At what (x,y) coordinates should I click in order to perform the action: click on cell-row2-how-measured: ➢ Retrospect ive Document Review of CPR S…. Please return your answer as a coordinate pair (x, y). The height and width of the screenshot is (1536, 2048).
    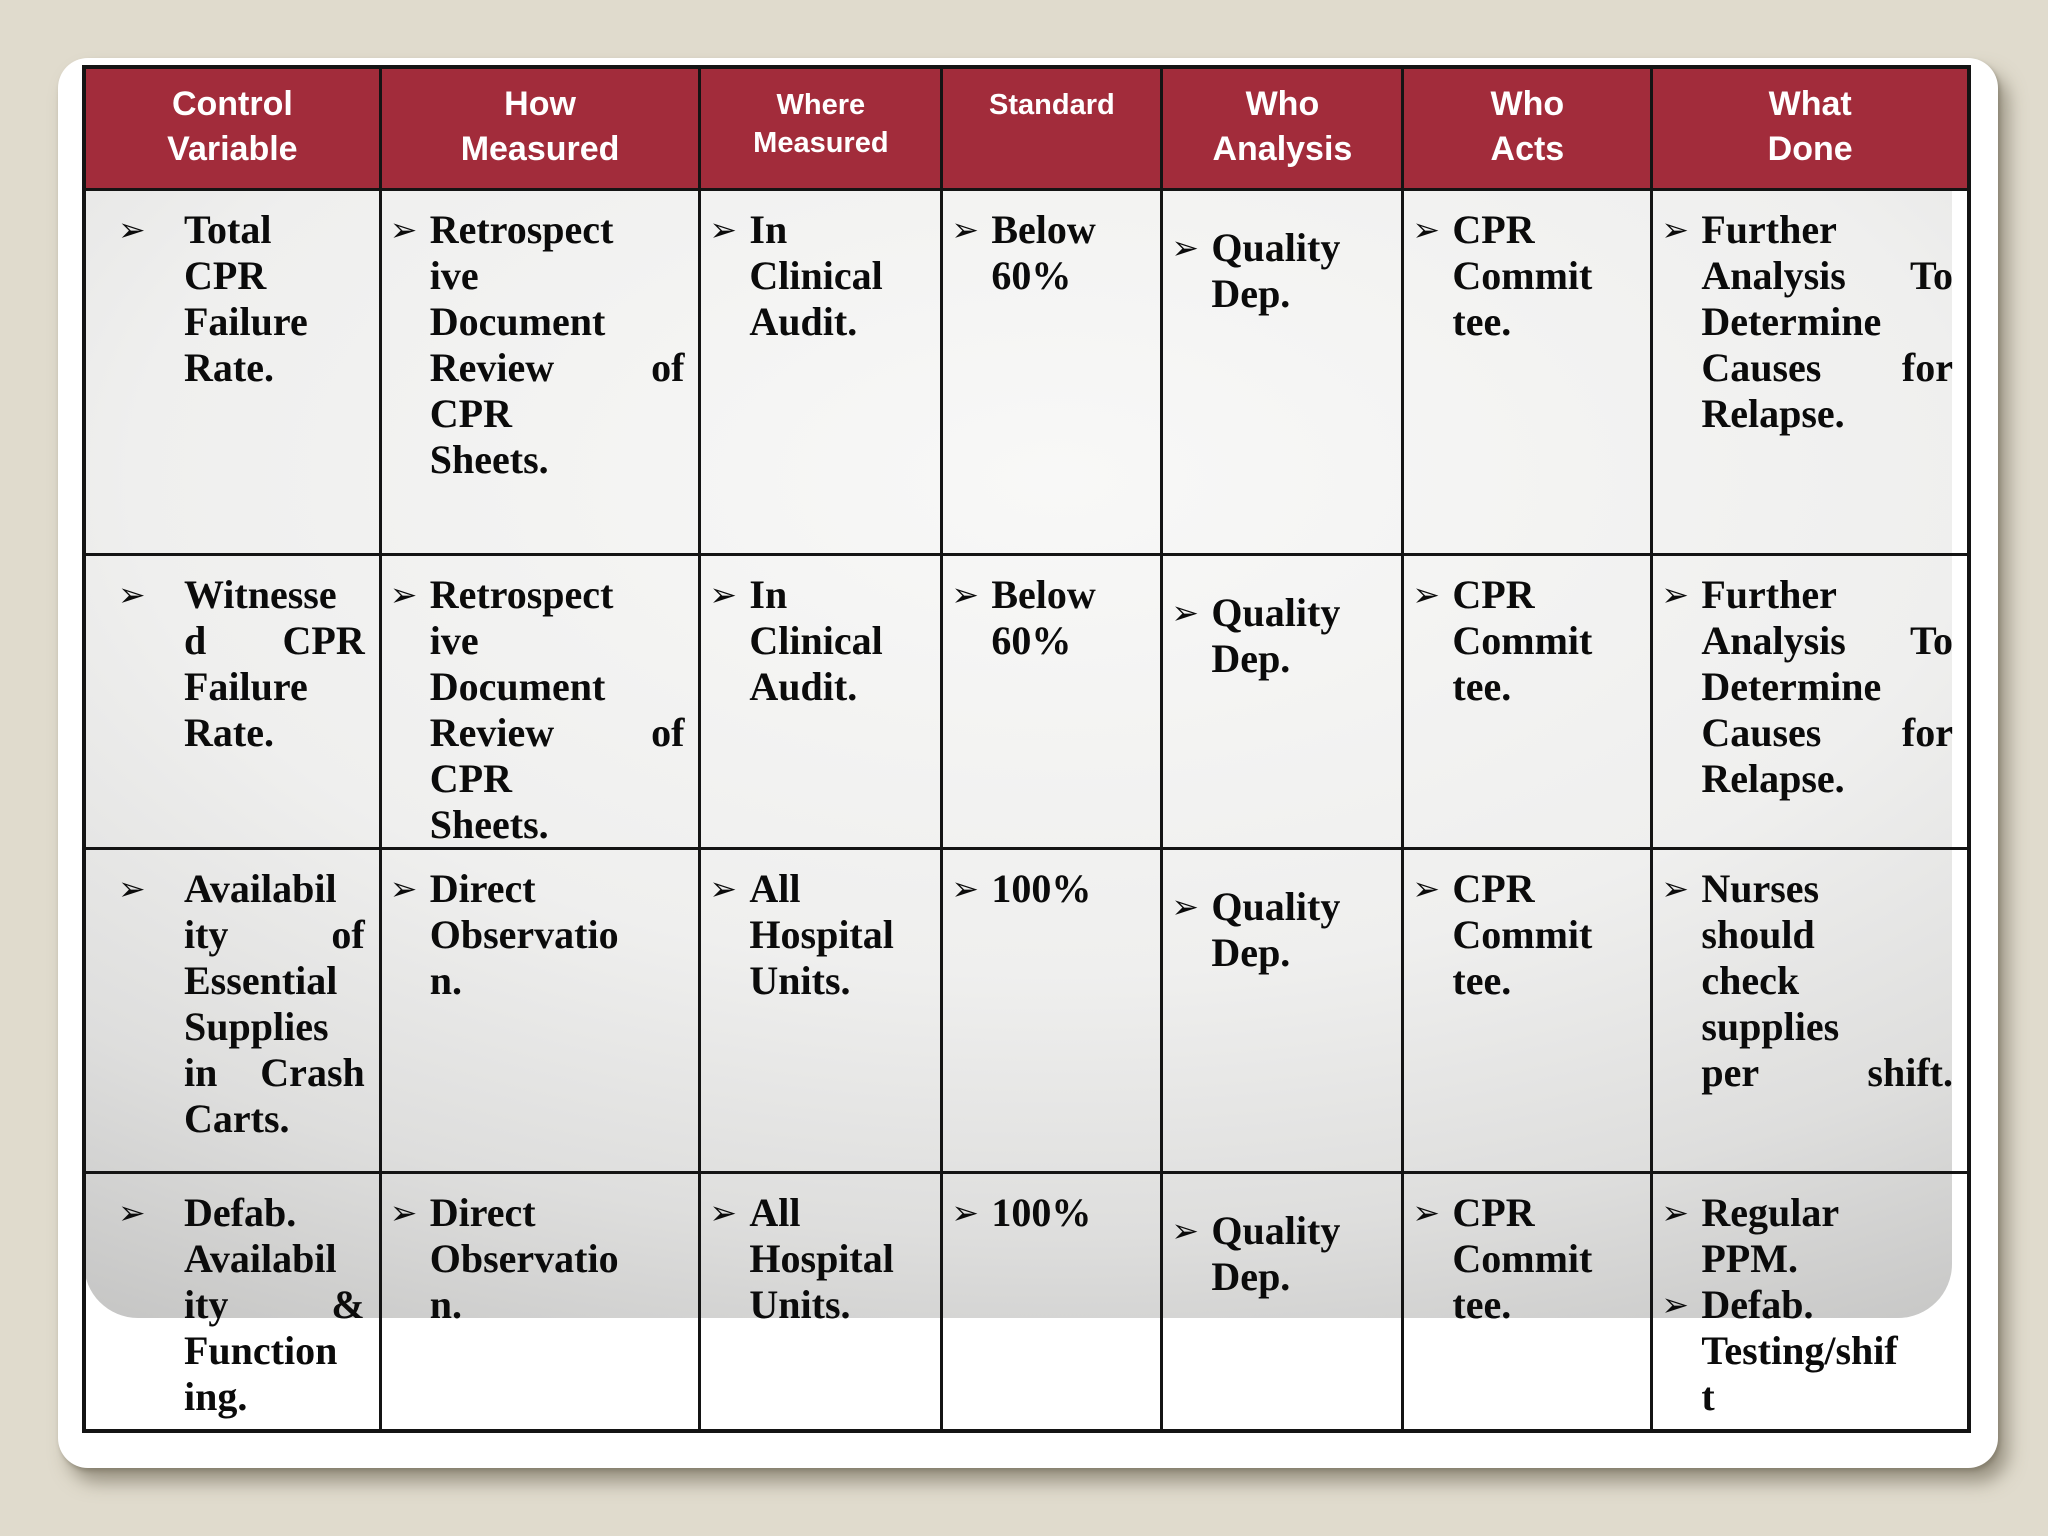
    Looking at the image, I should click on (538, 700).